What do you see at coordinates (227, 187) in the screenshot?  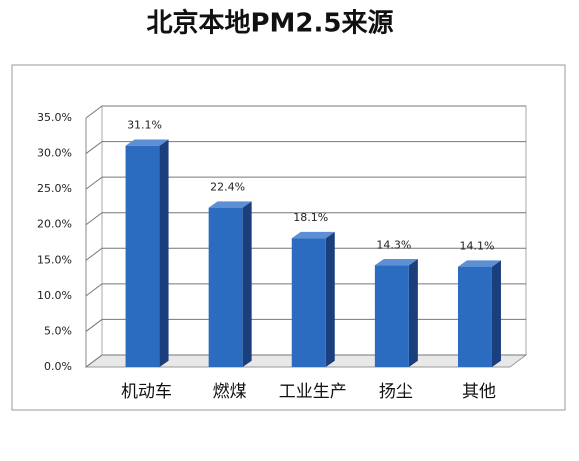 I see `value-label: 22.4%` at bounding box center [227, 187].